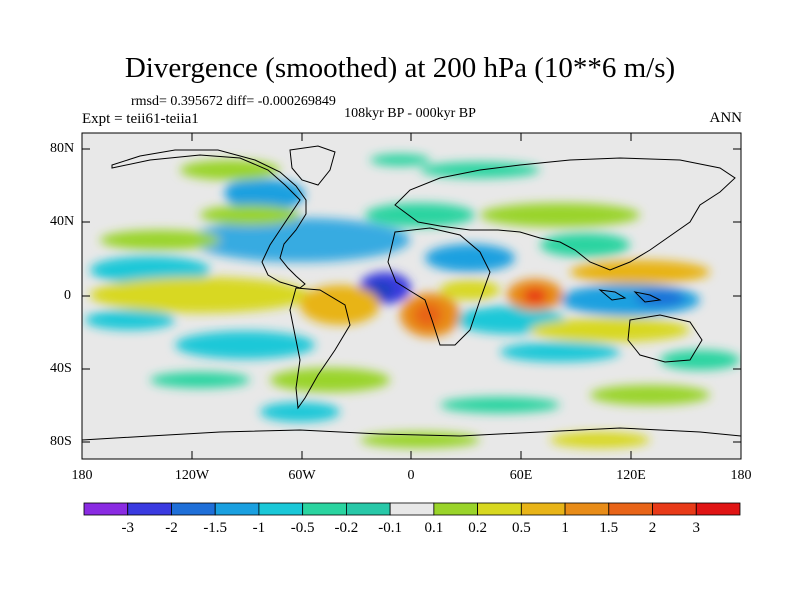 This screenshot has height=600, width=800. I want to click on colorbar-label: 1, so click(565, 528).